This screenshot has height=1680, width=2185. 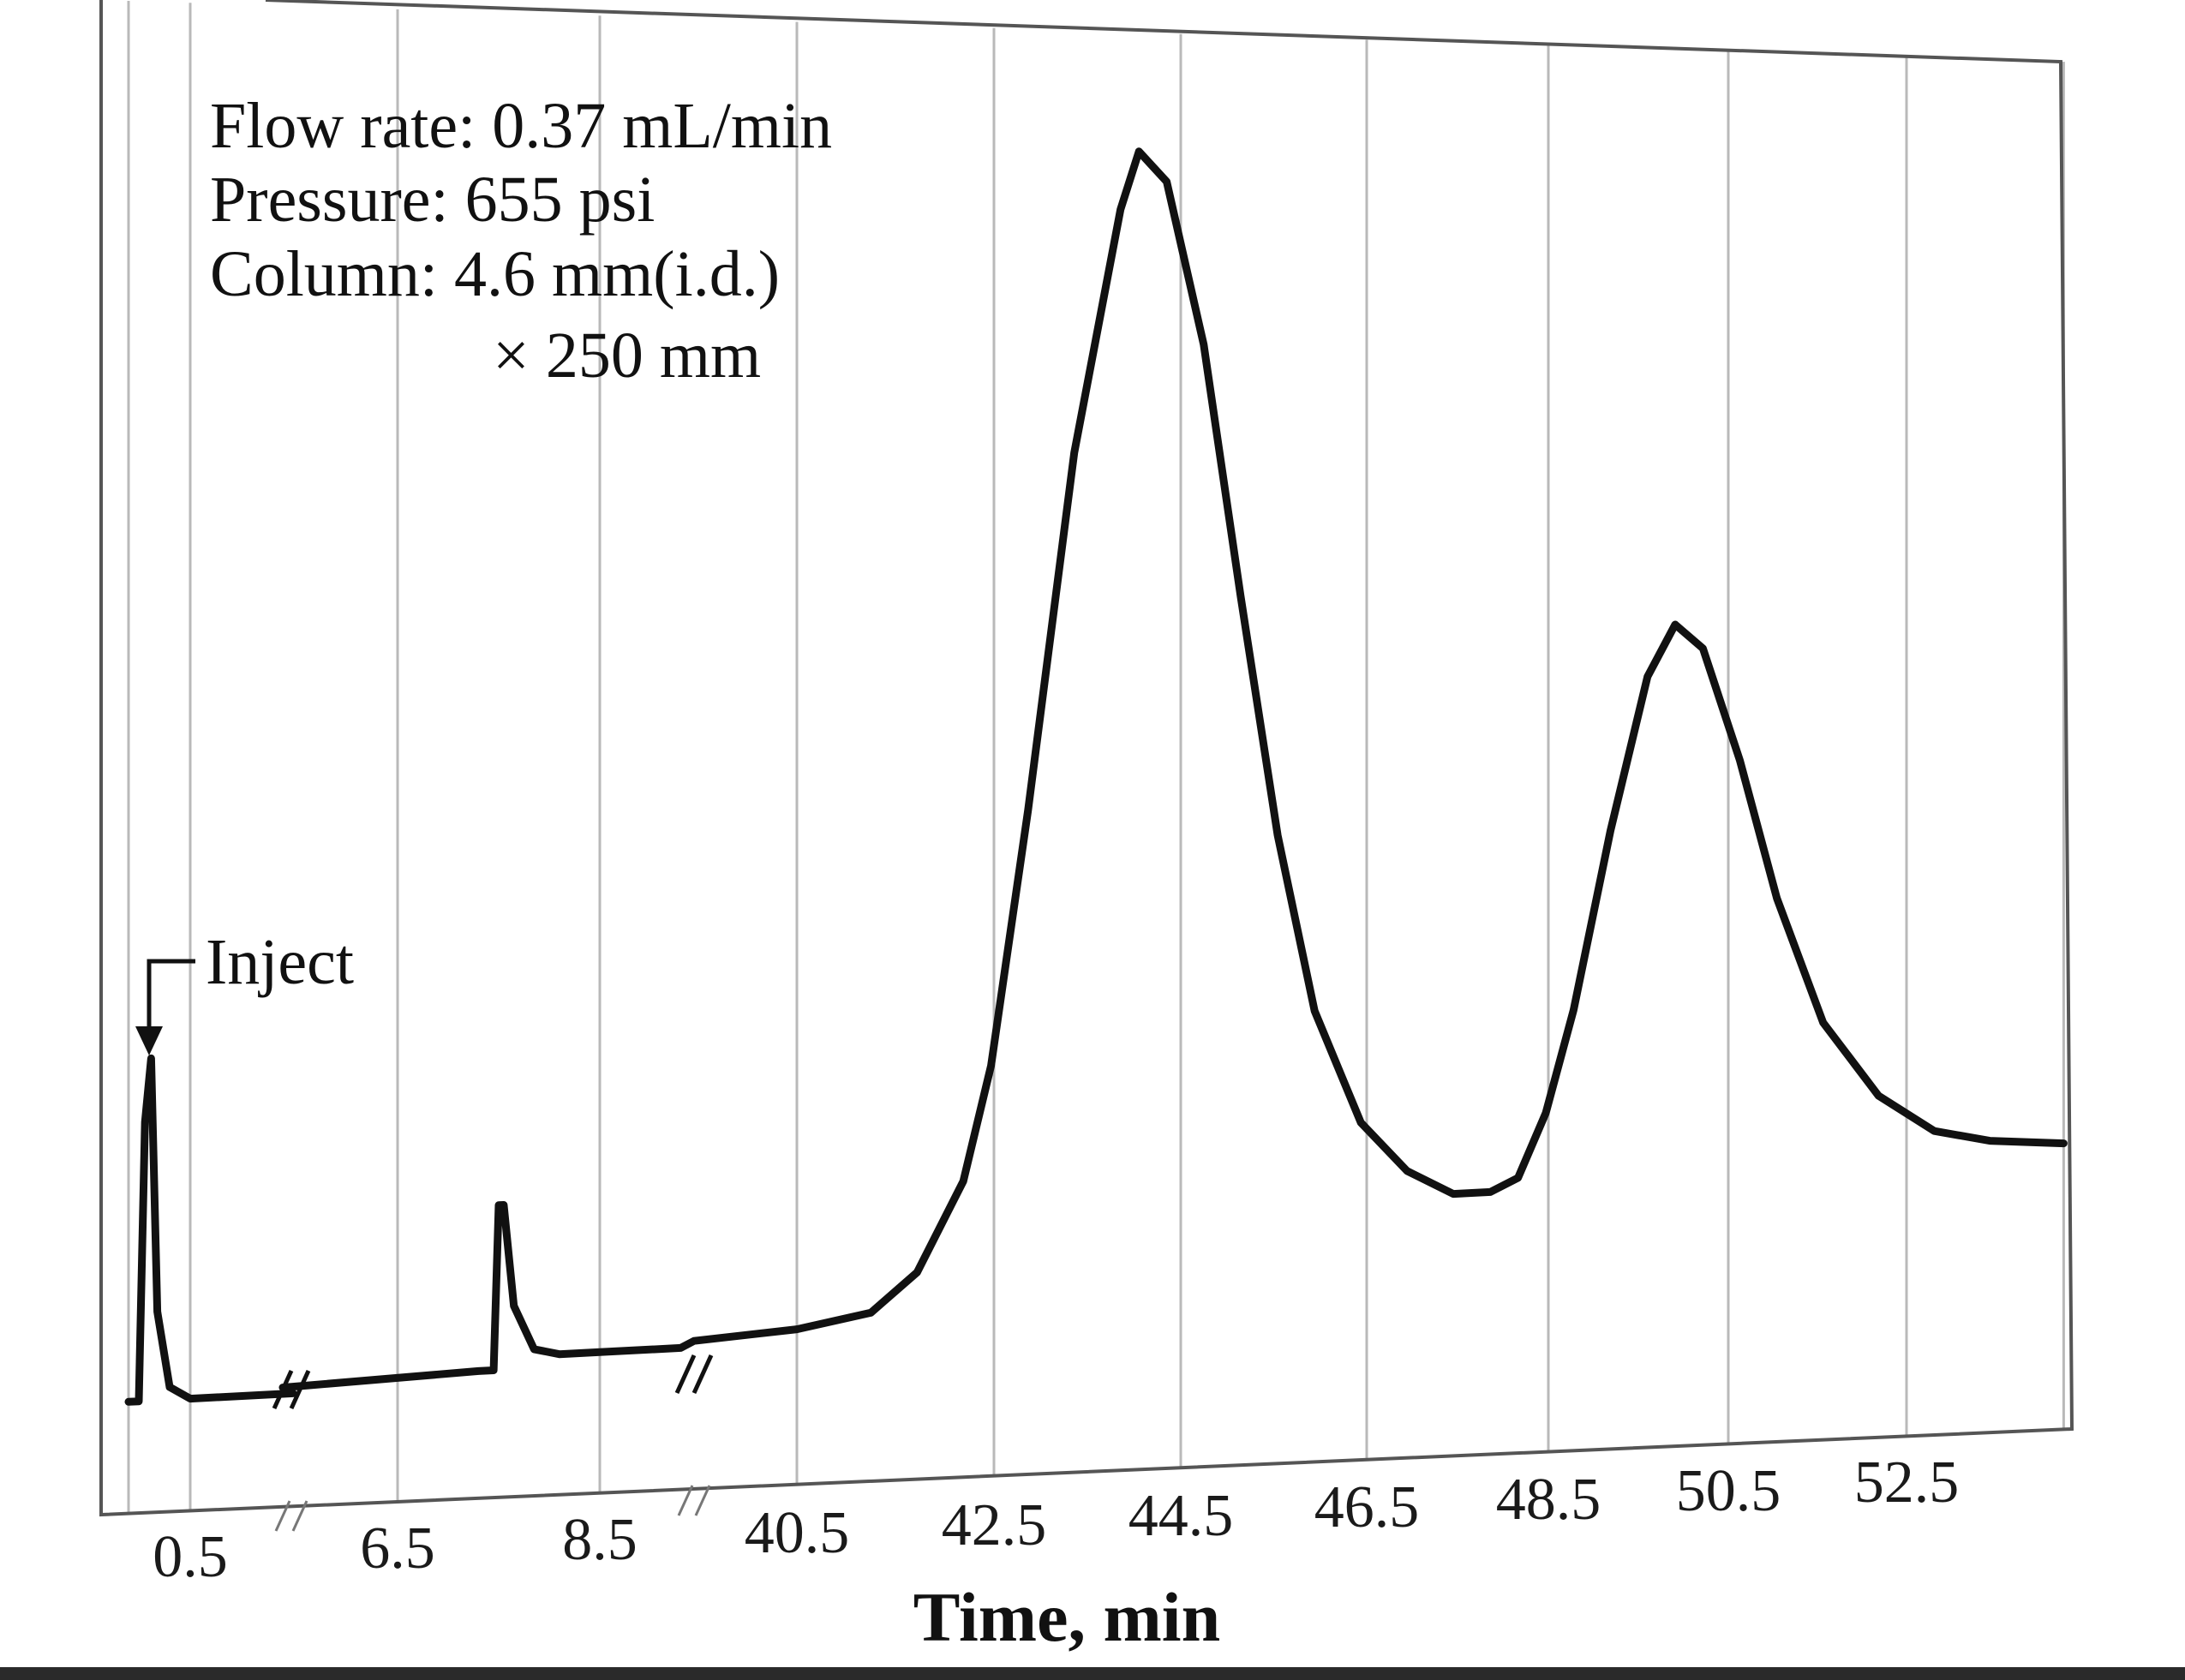 What do you see at coordinates (521, 126) in the screenshot?
I see `condition-line: Flow rate: 0.37 mL/min` at bounding box center [521, 126].